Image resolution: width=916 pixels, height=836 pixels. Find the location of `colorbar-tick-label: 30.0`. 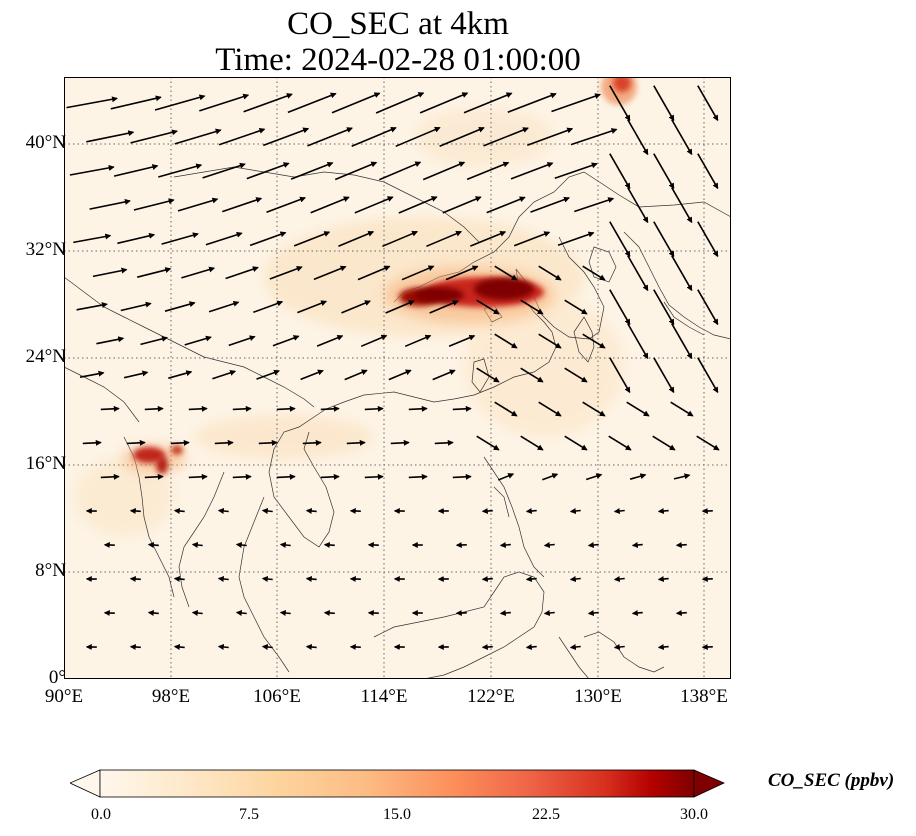

colorbar-tick-label: 30.0 is located at coordinates (694, 814).